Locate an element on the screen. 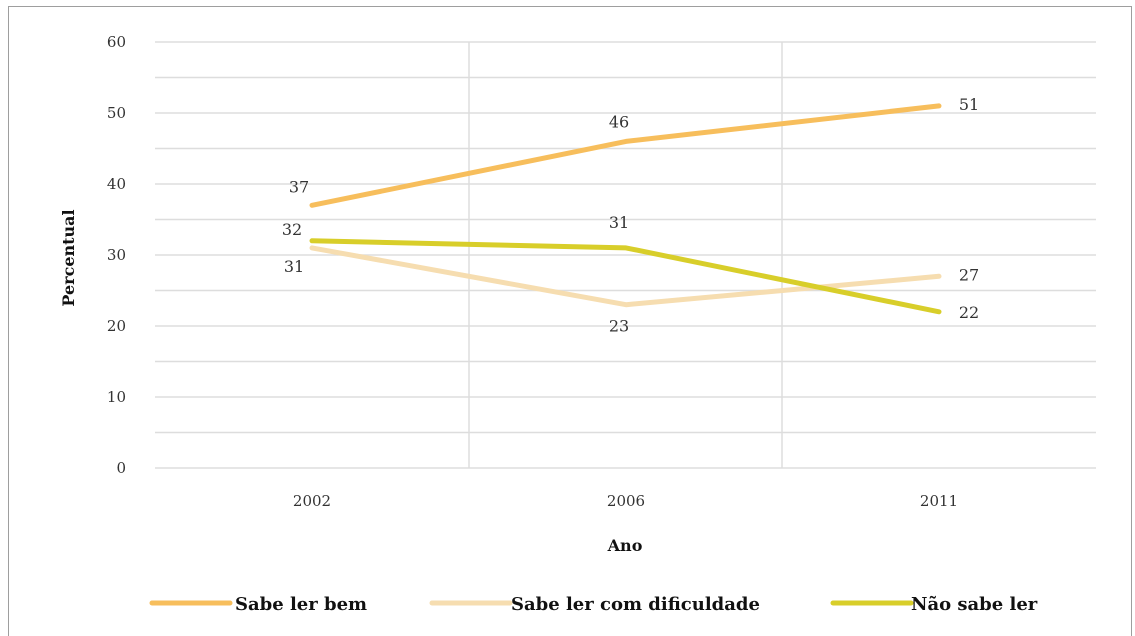  data-label: 32 is located at coordinates (292, 229).